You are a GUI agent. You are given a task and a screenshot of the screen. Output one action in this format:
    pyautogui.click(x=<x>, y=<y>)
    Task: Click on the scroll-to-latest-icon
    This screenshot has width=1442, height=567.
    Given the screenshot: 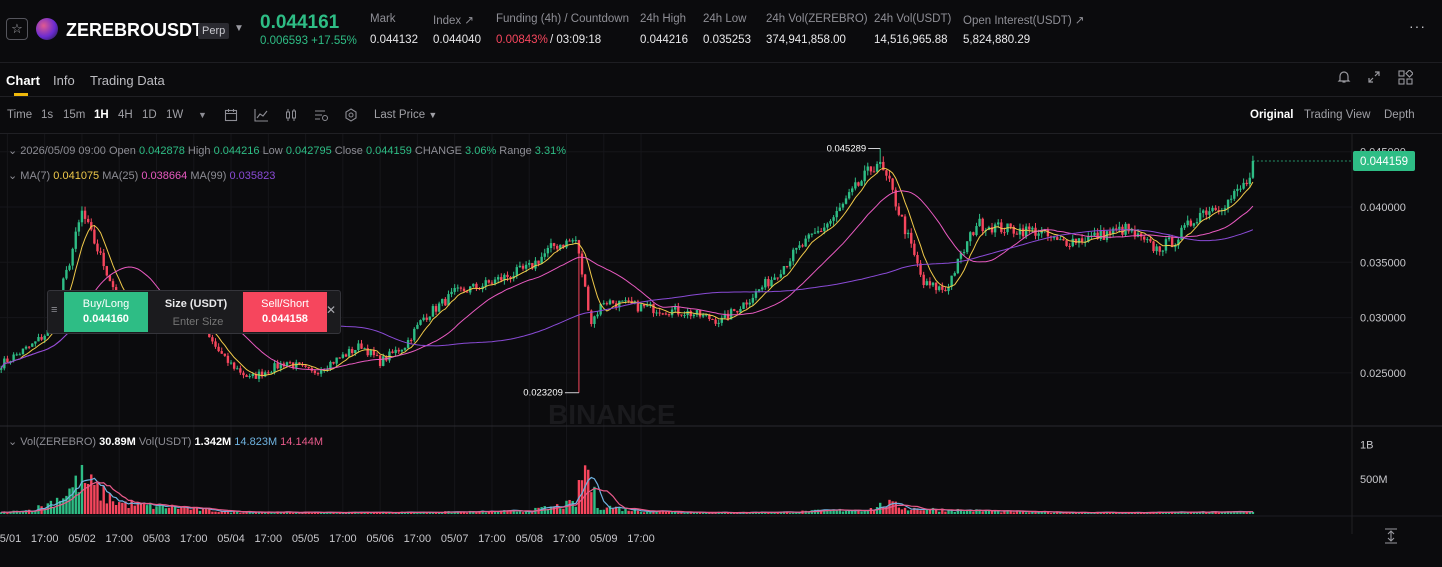 What is the action you would take?
    pyautogui.click(x=1391, y=536)
    